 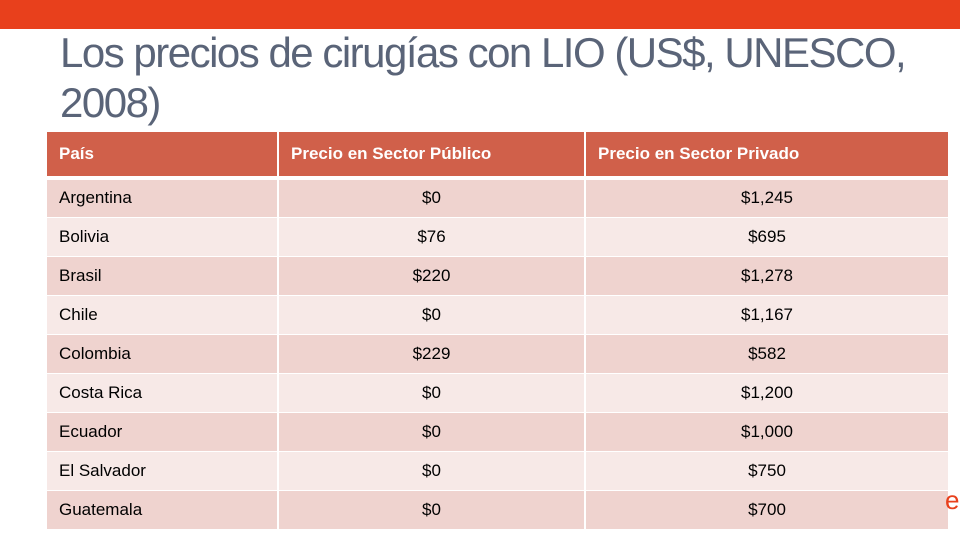 I want to click on cell-private-price: $1,000, so click(x=766, y=432).